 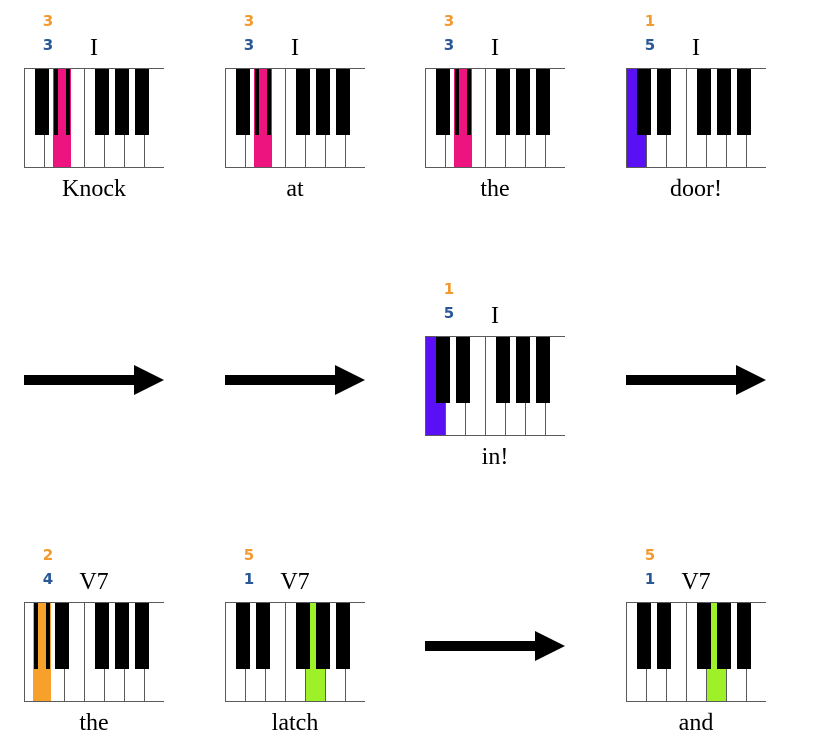 I want to click on chord-cell: 3 3 I Knock, so click(x=94, y=104).